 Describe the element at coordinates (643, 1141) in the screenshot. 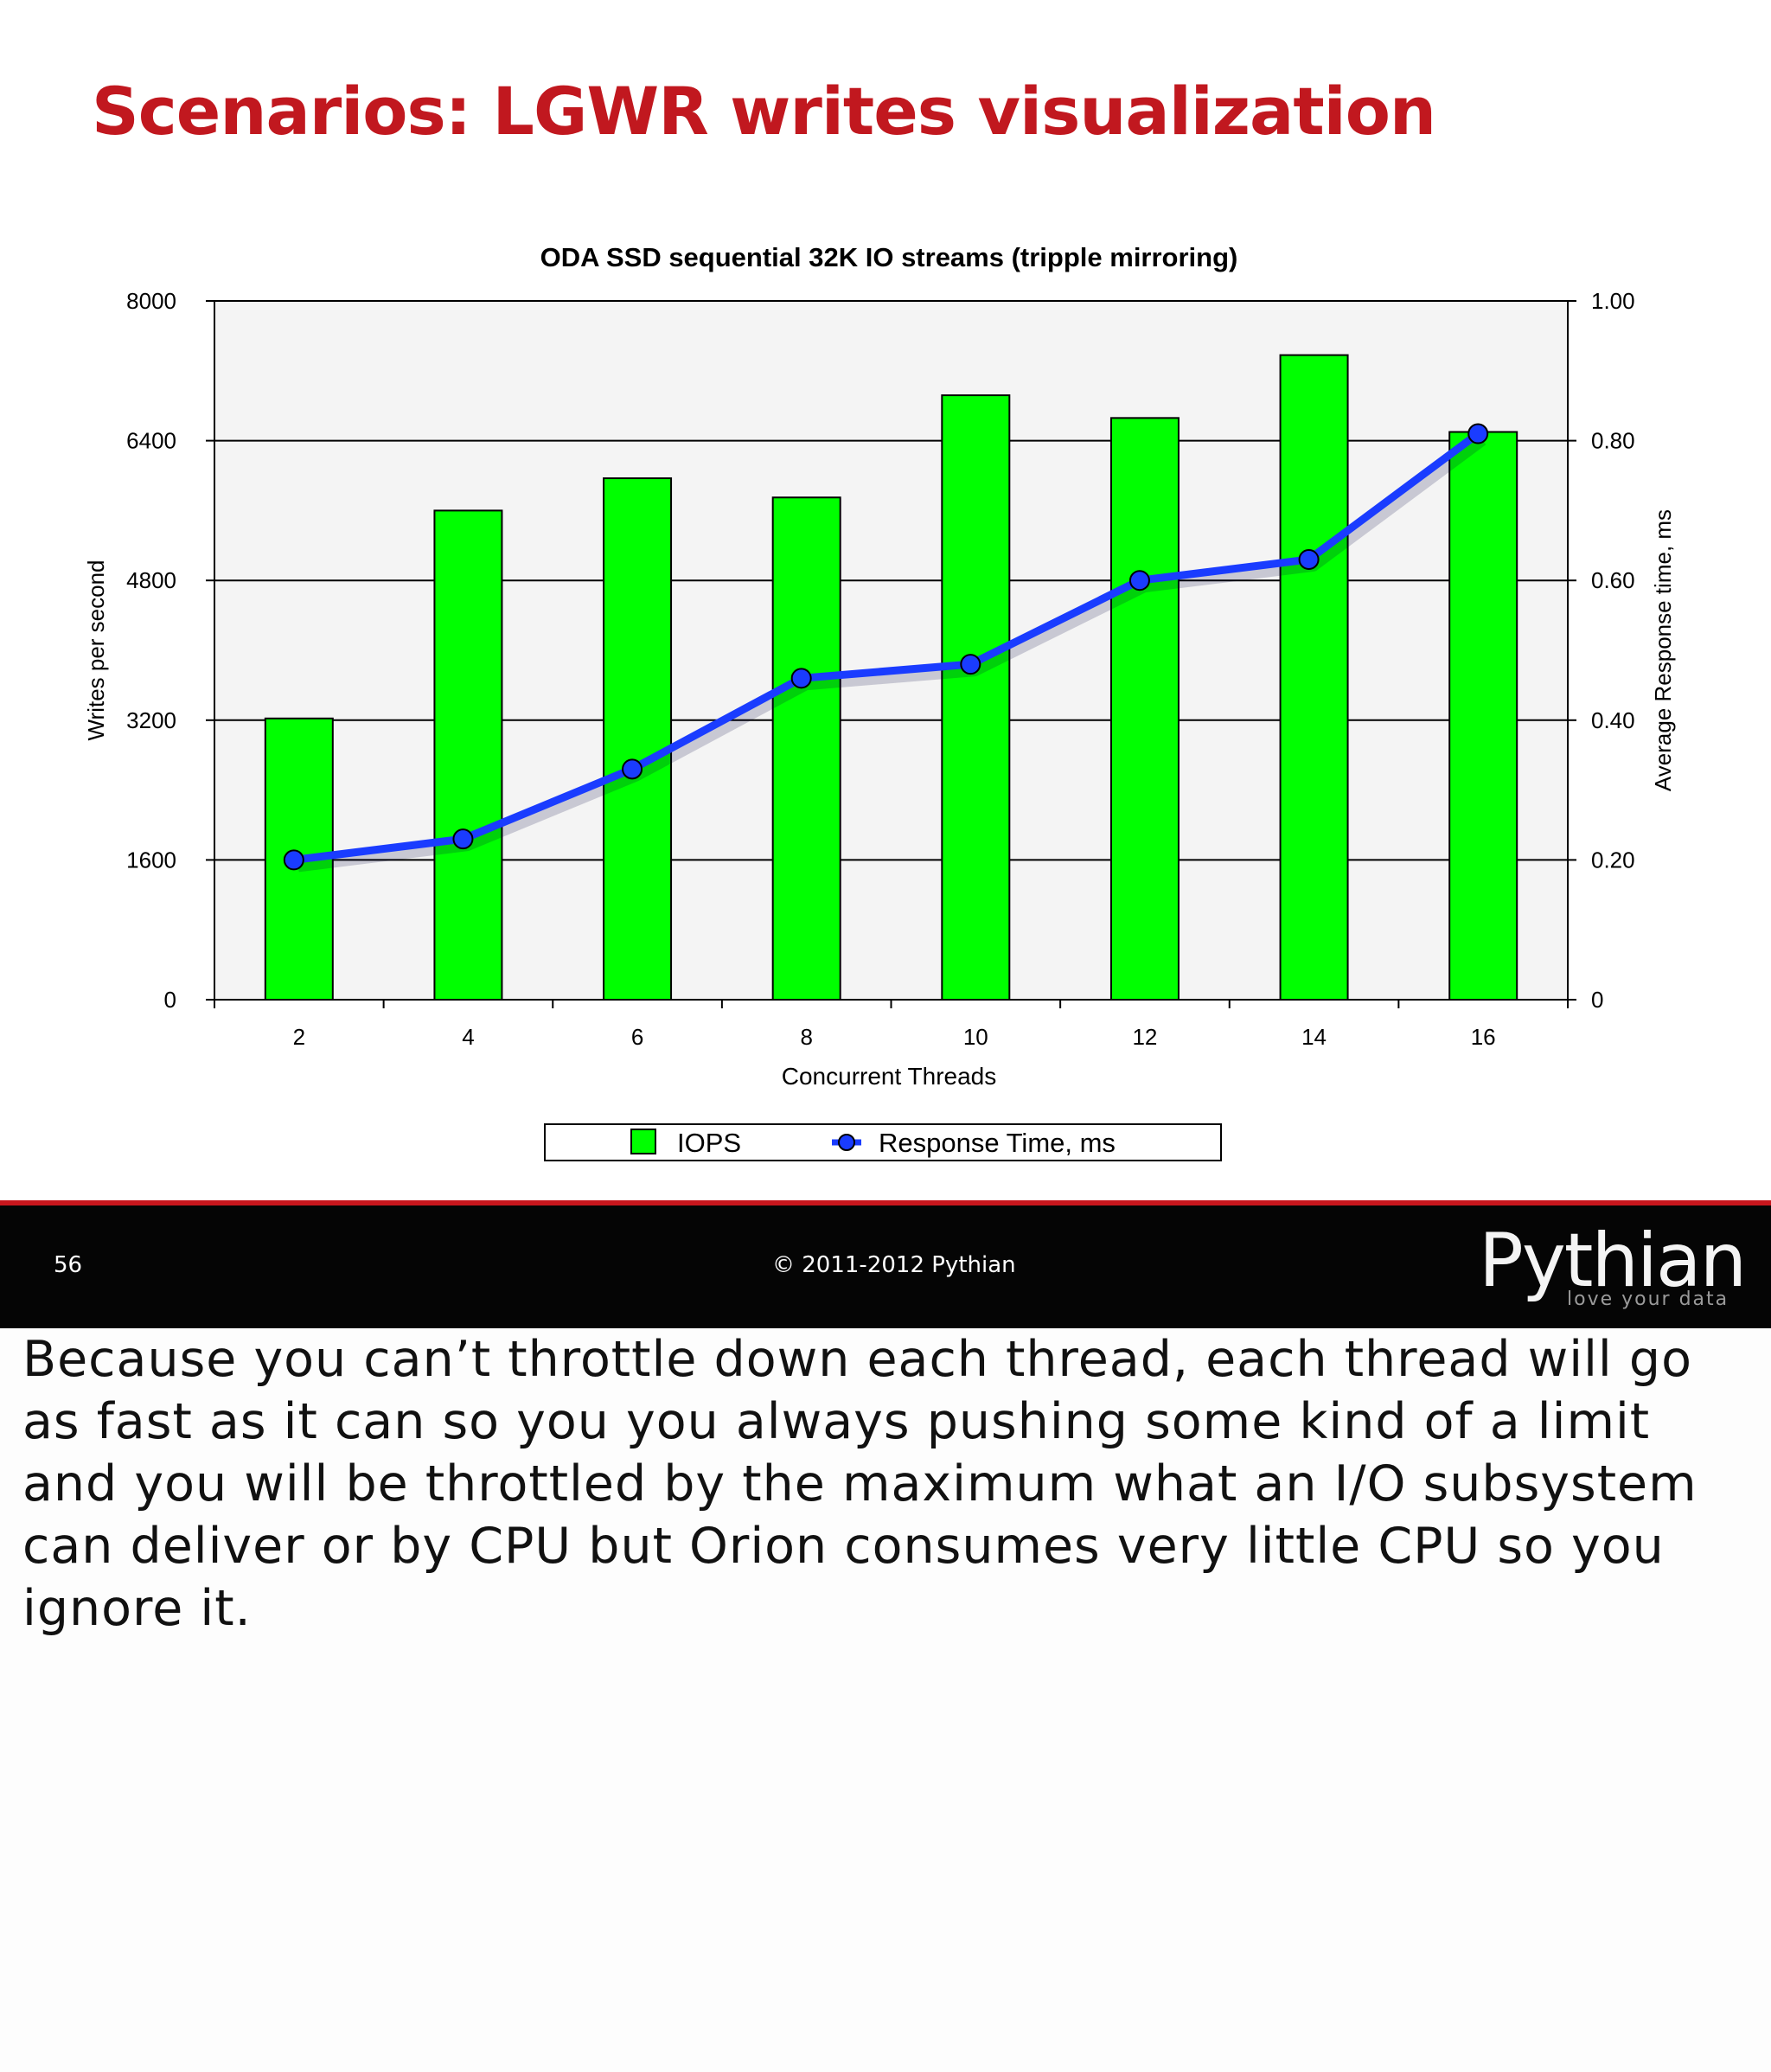

I see `legend-iops-swatch` at that location.